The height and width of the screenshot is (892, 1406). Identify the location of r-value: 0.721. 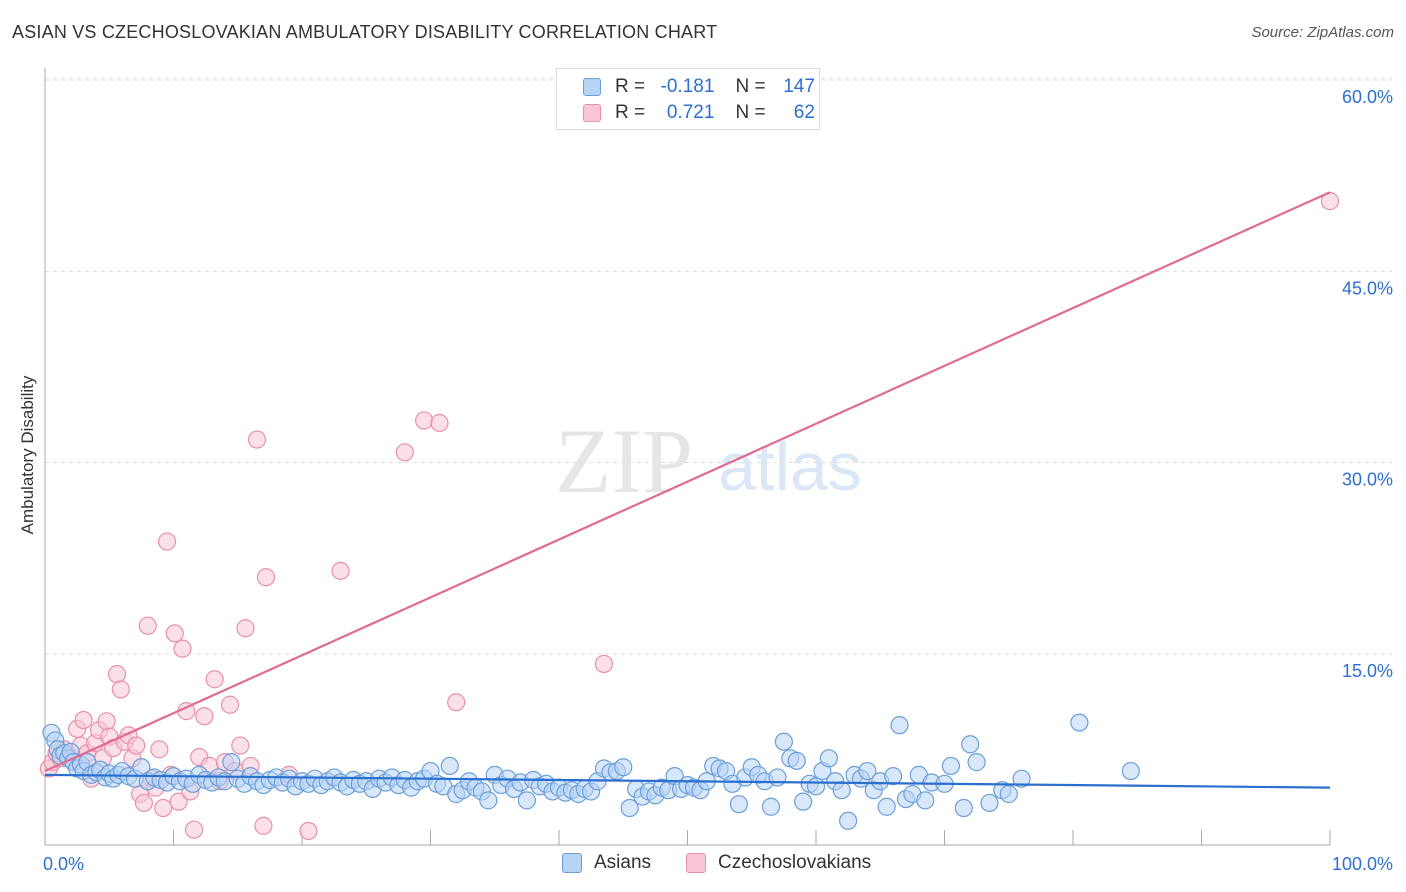
(690, 112).